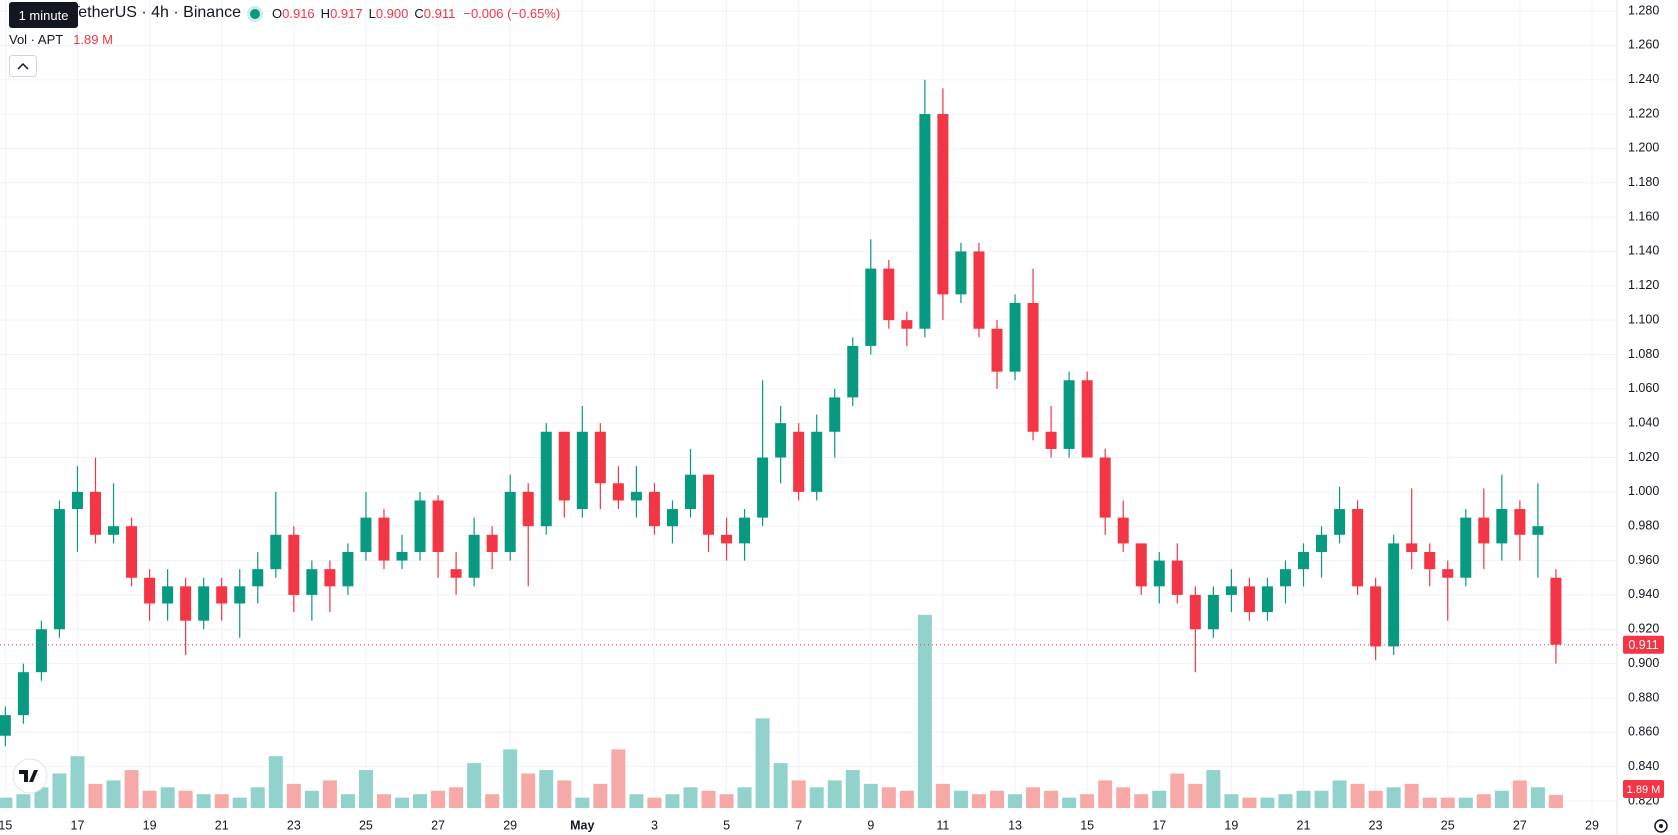 Image resolution: width=1678 pixels, height=835 pixels. Describe the element at coordinates (582, 825) in the screenshot. I see `x-tick-label: May` at that location.